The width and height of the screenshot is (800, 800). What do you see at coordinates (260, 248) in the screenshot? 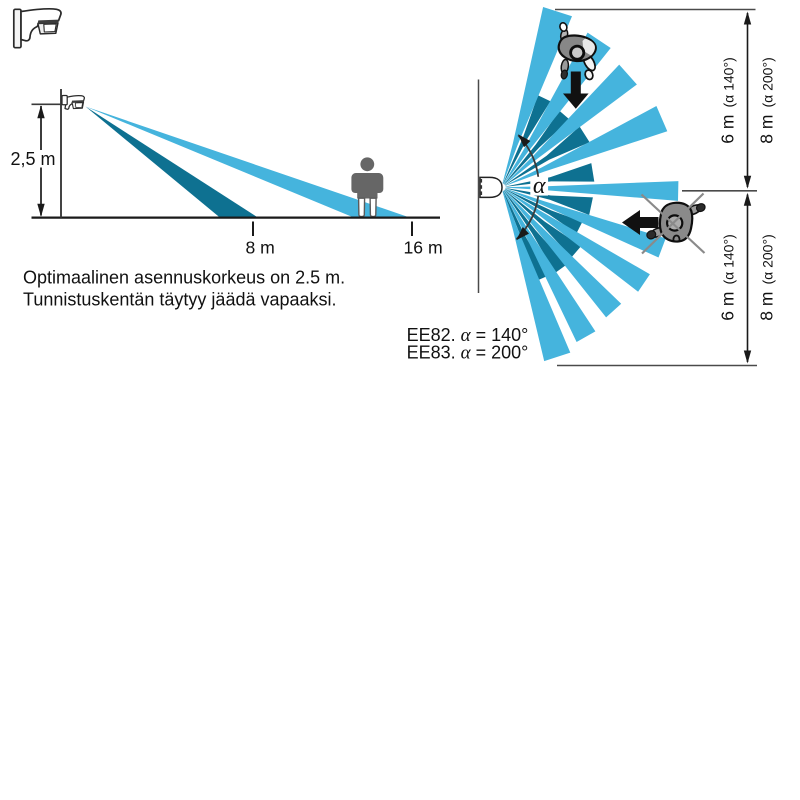
I see `svg-text: 8 m` at bounding box center [260, 248].